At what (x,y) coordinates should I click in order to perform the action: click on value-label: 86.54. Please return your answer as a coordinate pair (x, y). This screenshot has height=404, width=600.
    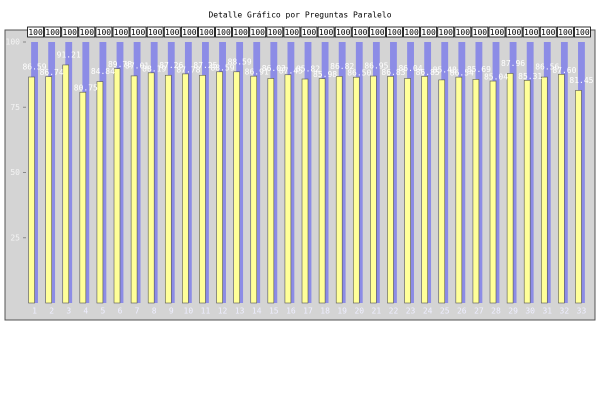
    Looking at the image, I should click on (462, 73).